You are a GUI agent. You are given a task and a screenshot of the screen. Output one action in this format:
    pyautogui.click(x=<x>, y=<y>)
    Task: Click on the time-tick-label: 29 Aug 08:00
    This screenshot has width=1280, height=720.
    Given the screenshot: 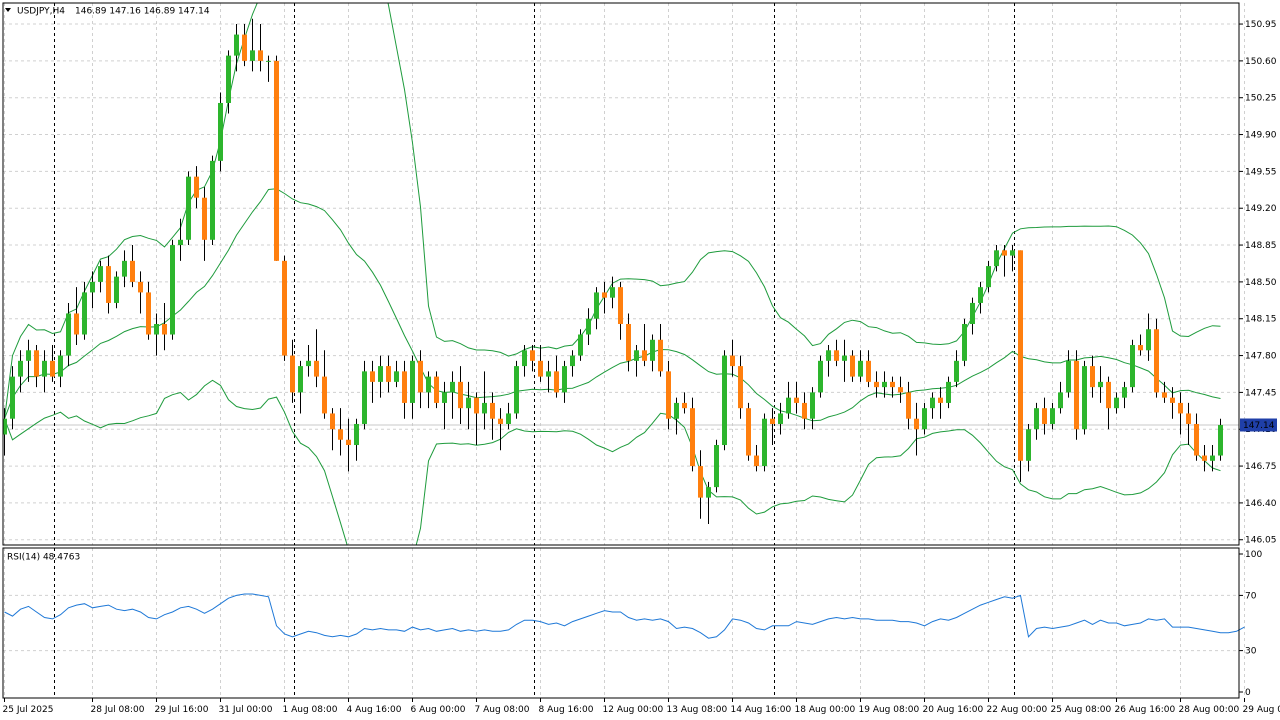 What is the action you would take?
    pyautogui.click(x=1261, y=710)
    